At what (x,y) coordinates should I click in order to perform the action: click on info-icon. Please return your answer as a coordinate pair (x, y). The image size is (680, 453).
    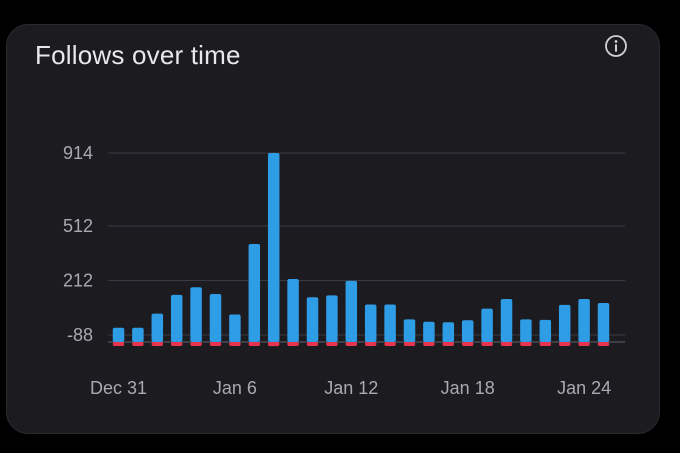
    Looking at the image, I should click on (616, 46).